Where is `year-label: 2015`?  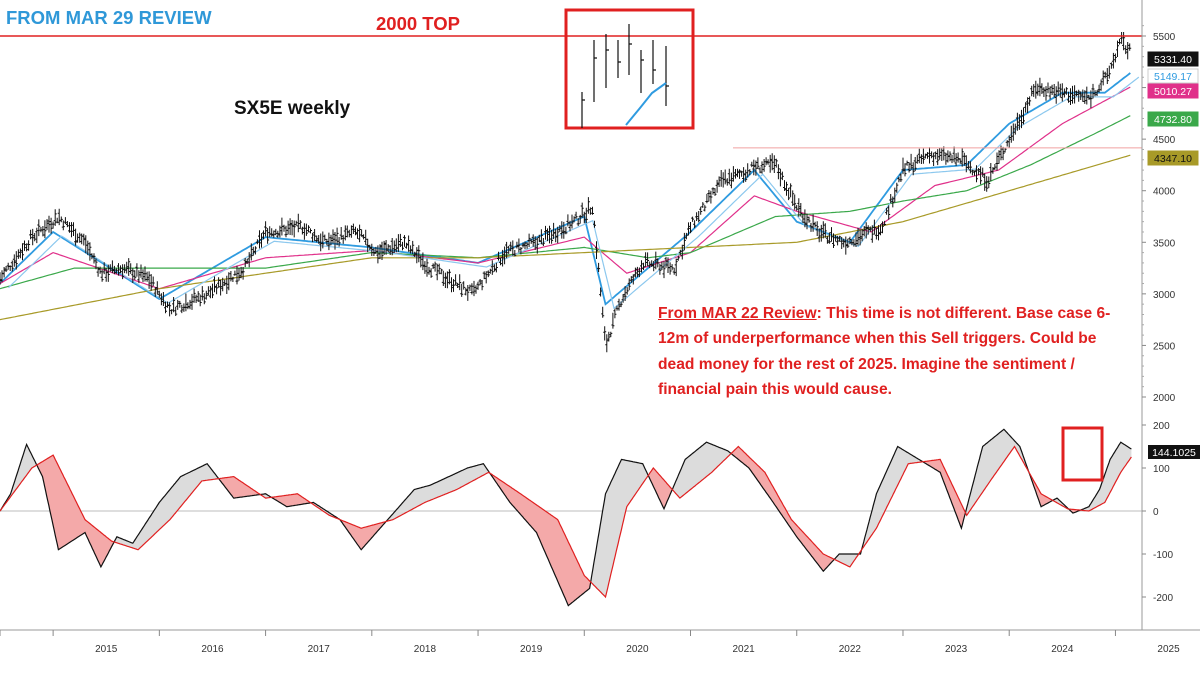
year-label: 2015 is located at coordinates (106, 649).